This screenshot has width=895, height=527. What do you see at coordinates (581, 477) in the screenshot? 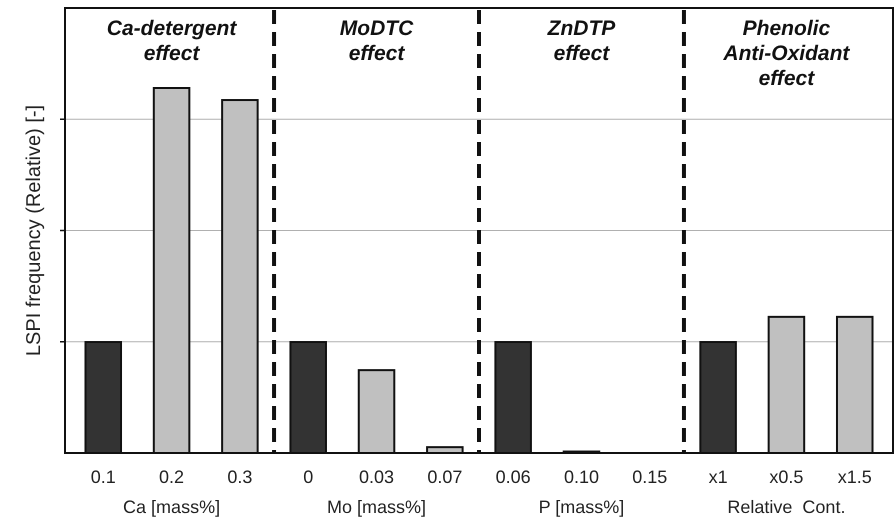
I see `x-tick-label: 0.10` at bounding box center [581, 477].